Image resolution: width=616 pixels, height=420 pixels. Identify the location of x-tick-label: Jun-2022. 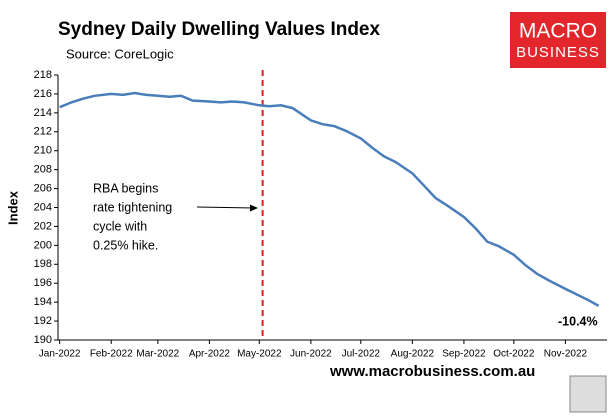
(311, 354).